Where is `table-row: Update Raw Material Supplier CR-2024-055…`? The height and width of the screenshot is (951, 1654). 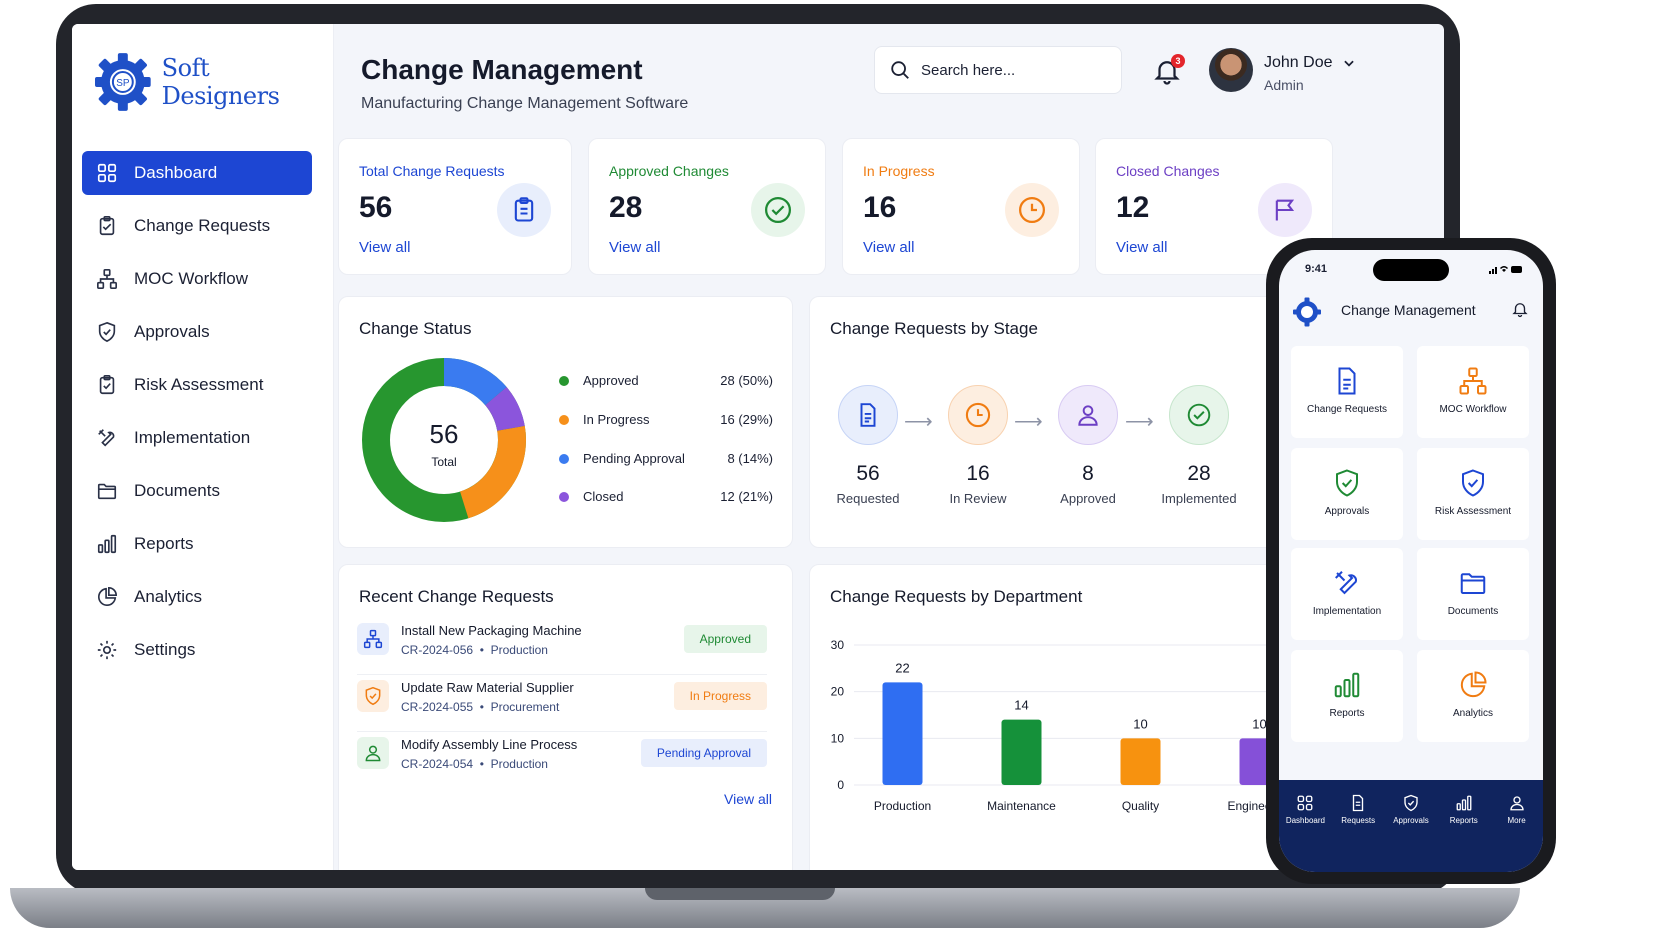
table-row: Update Raw Material Supplier CR-2024-055… is located at coordinates (562, 705).